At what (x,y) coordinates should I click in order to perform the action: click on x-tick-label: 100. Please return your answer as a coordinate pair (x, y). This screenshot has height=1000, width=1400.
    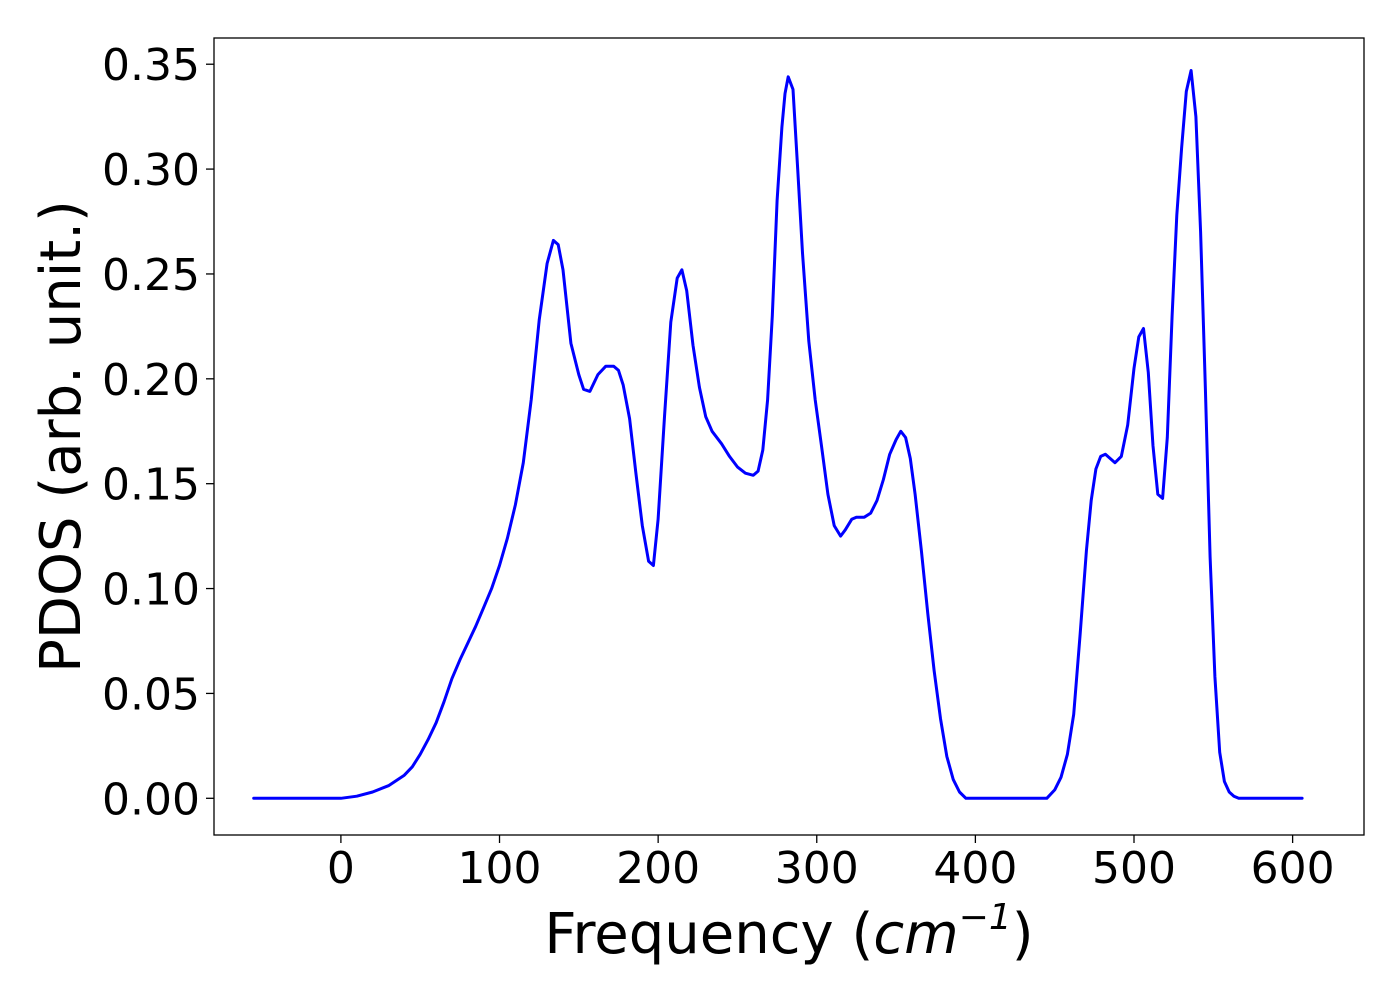
    Looking at the image, I should click on (500, 868).